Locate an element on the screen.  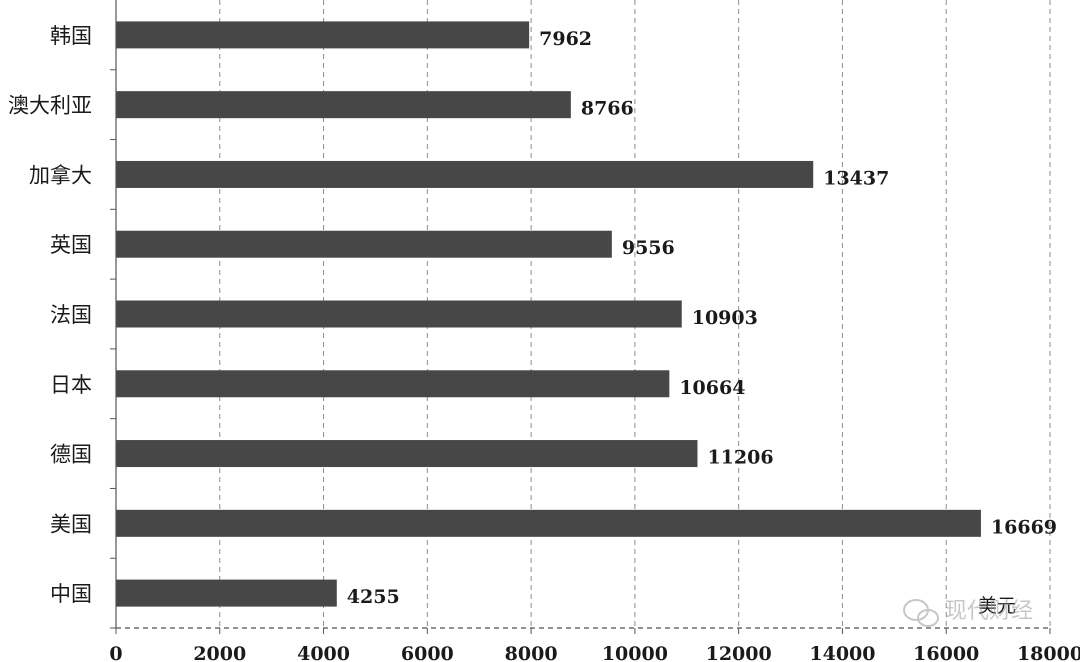
data-label: 13437 is located at coordinates (856, 178).